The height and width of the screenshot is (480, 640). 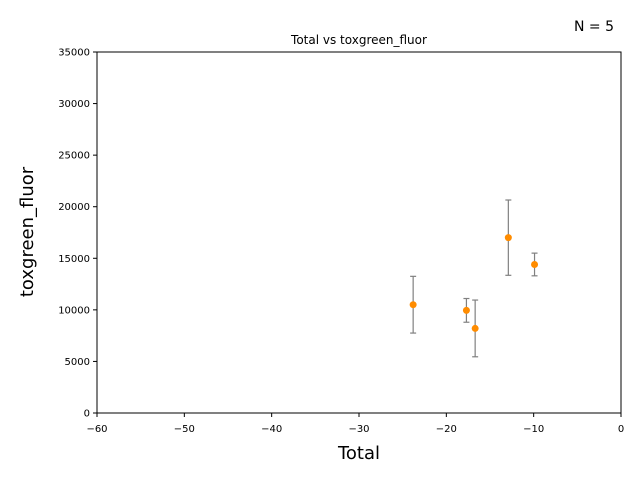 I want to click on annotation-n: N = 5, so click(x=594, y=27).